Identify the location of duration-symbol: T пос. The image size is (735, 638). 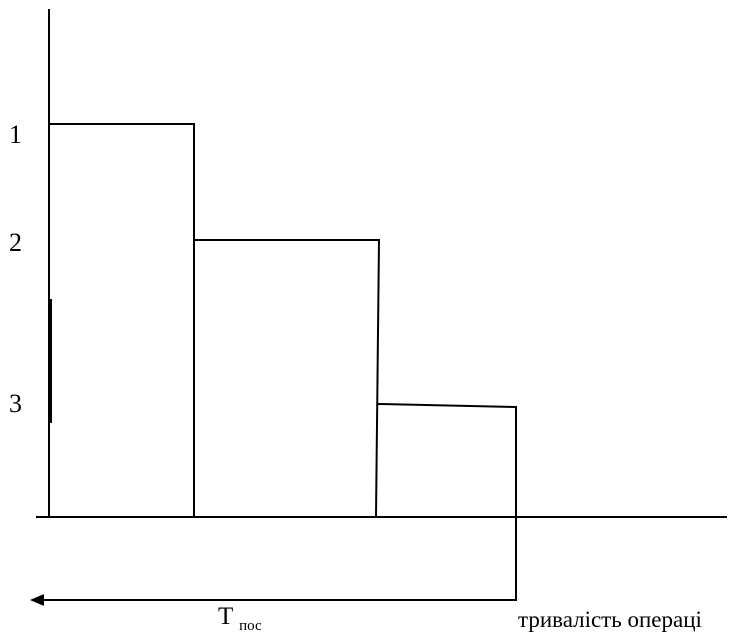
(240, 618).